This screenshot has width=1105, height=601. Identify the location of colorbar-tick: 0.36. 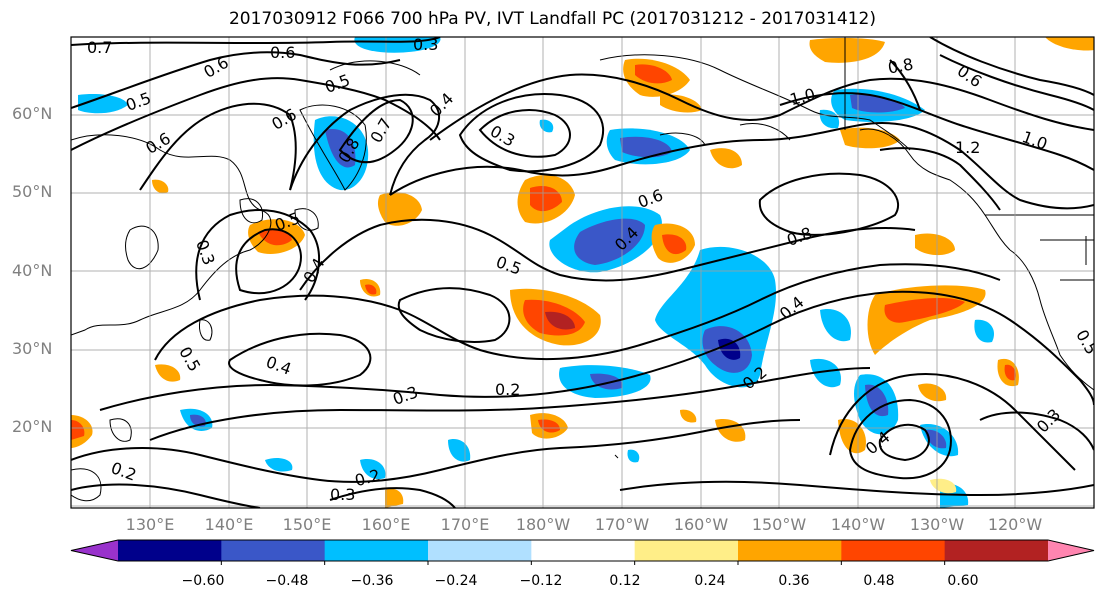
(794, 581).